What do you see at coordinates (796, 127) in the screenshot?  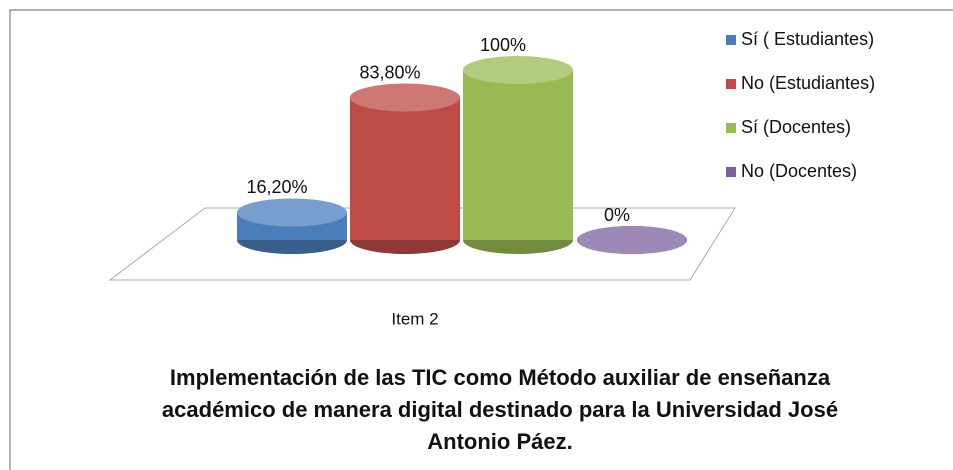 I see `legend-label: Sí (Docentes)` at bounding box center [796, 127].